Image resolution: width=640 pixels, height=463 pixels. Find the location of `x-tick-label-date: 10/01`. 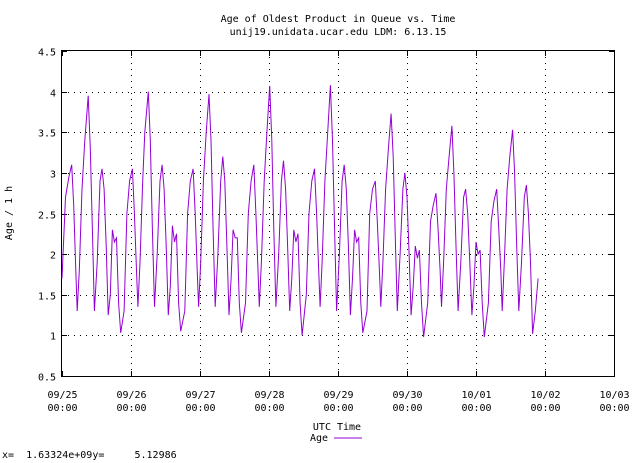

x-tick-label-date: 10/01 is located at coordinates (476, 395).